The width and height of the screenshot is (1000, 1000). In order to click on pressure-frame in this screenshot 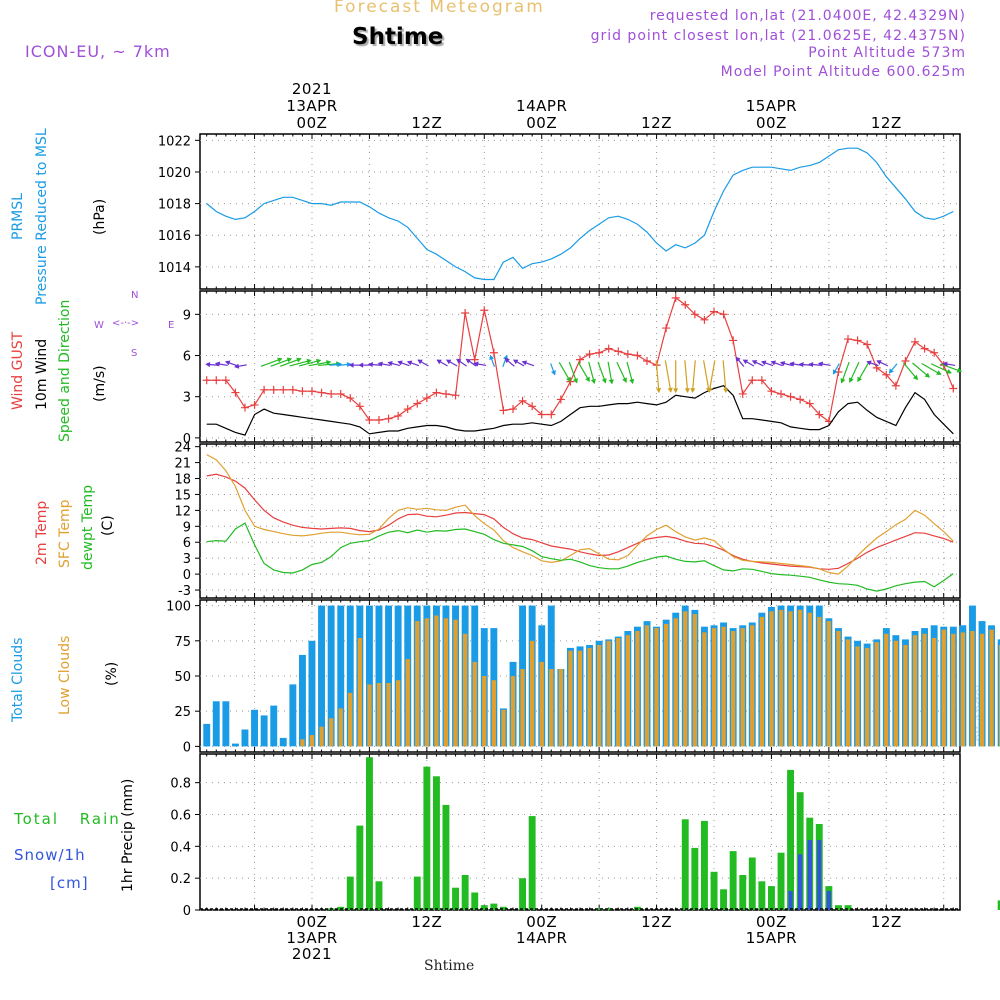, I will do `click(580, 211)`.